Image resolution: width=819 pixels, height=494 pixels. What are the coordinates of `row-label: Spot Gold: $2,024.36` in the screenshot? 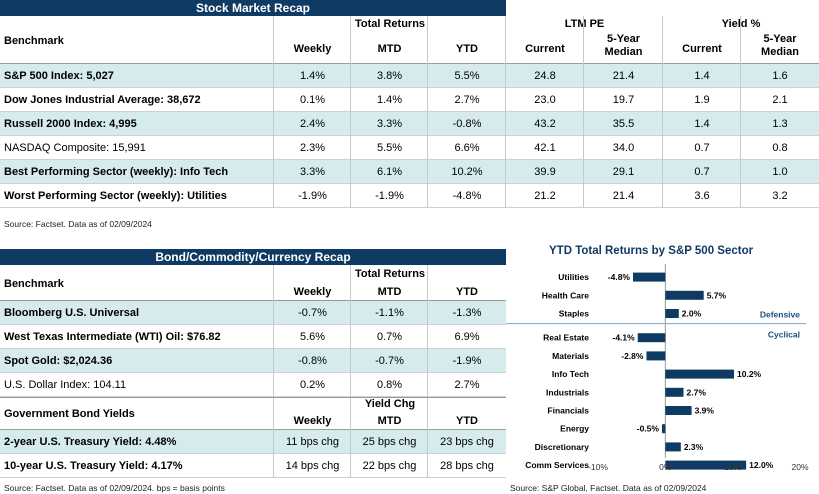 It's located at (58, 361).